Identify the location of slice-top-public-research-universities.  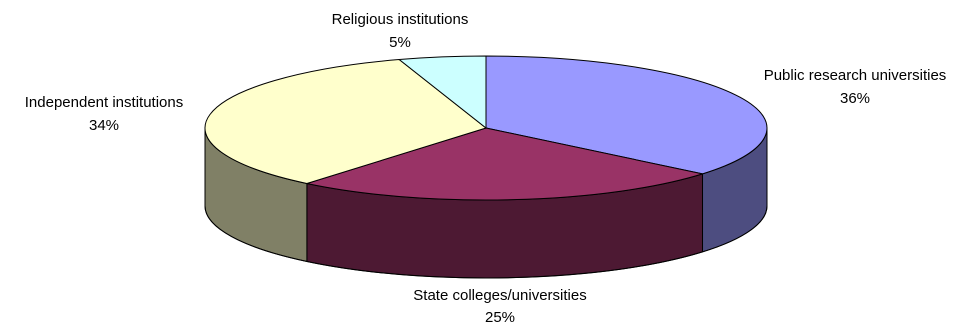
(626, 115).